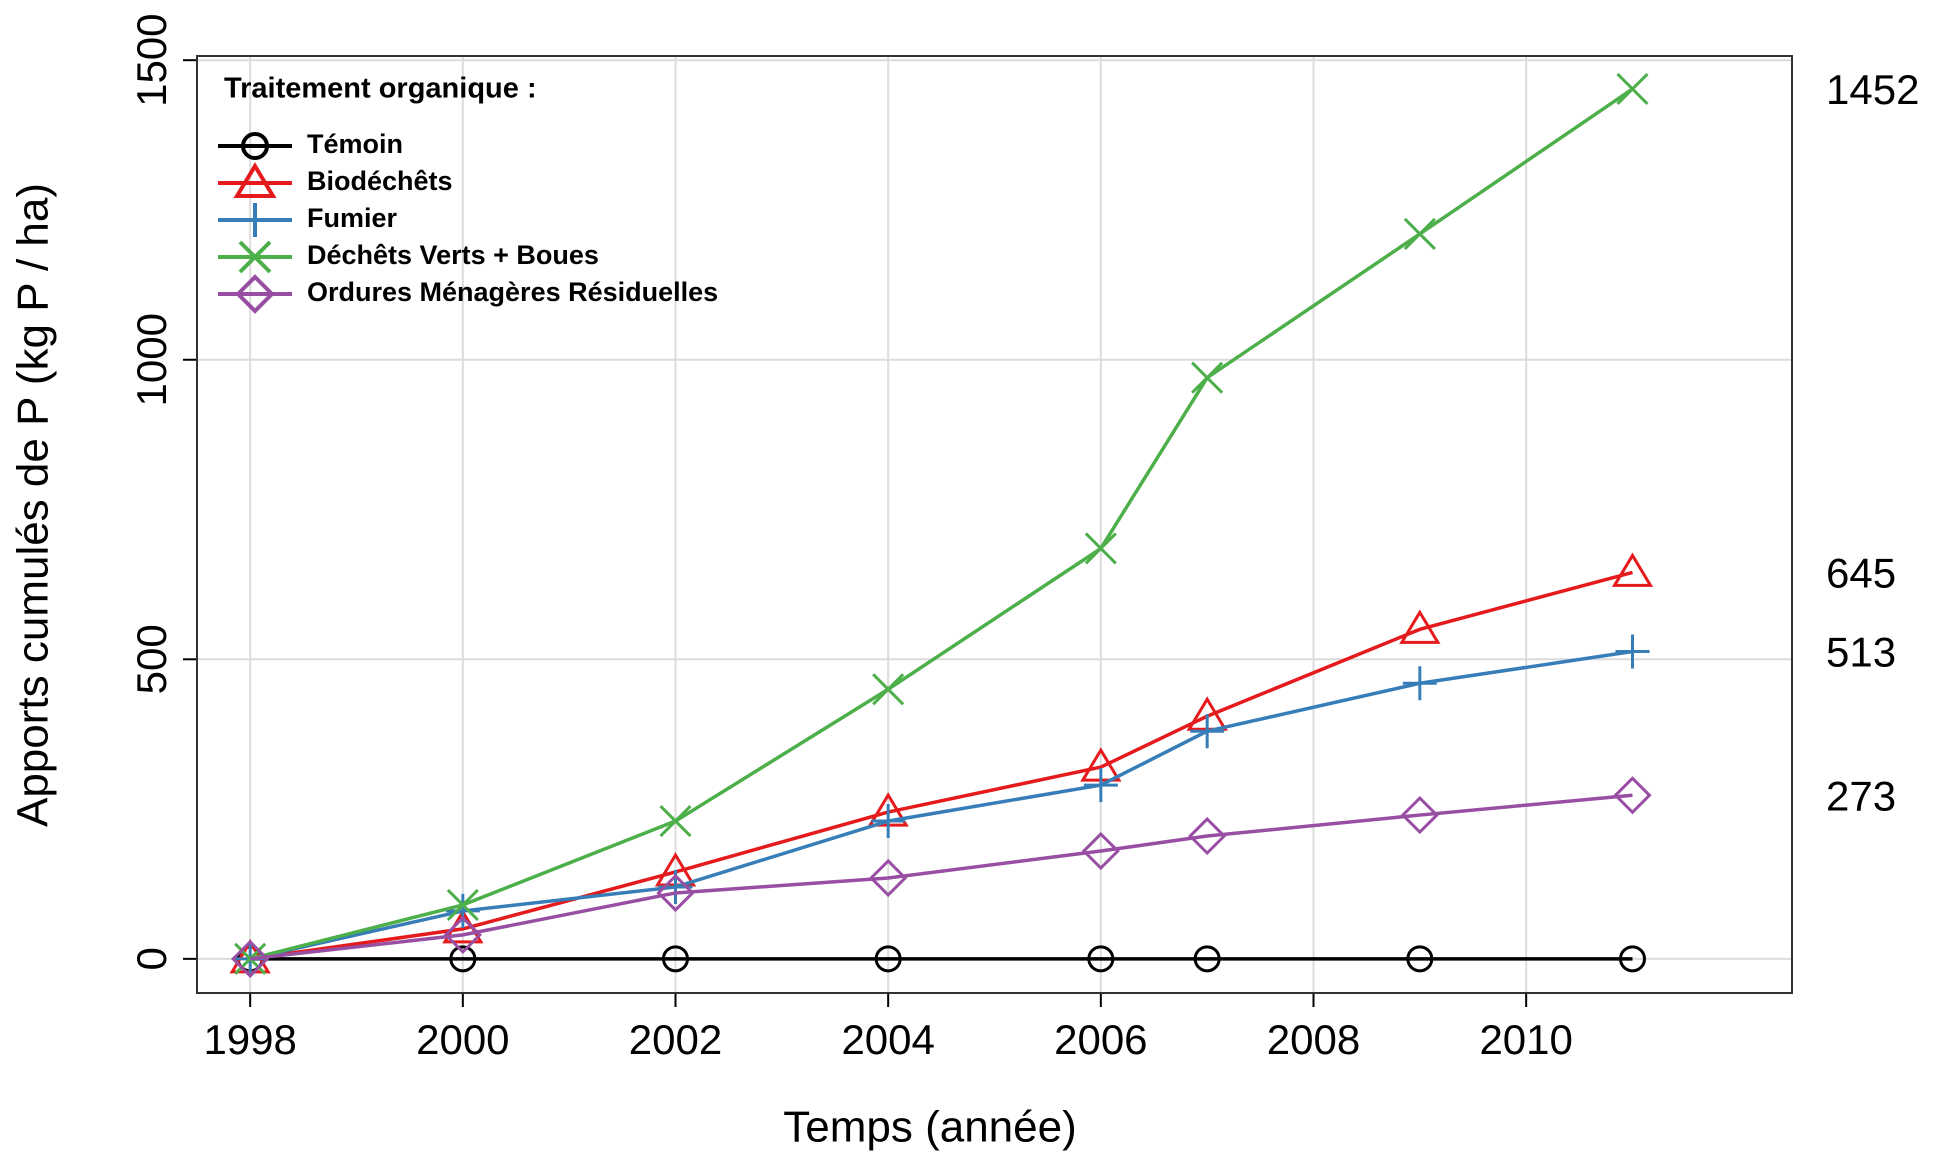  I want to click on legend-label: Fumier, so click(352, 218).